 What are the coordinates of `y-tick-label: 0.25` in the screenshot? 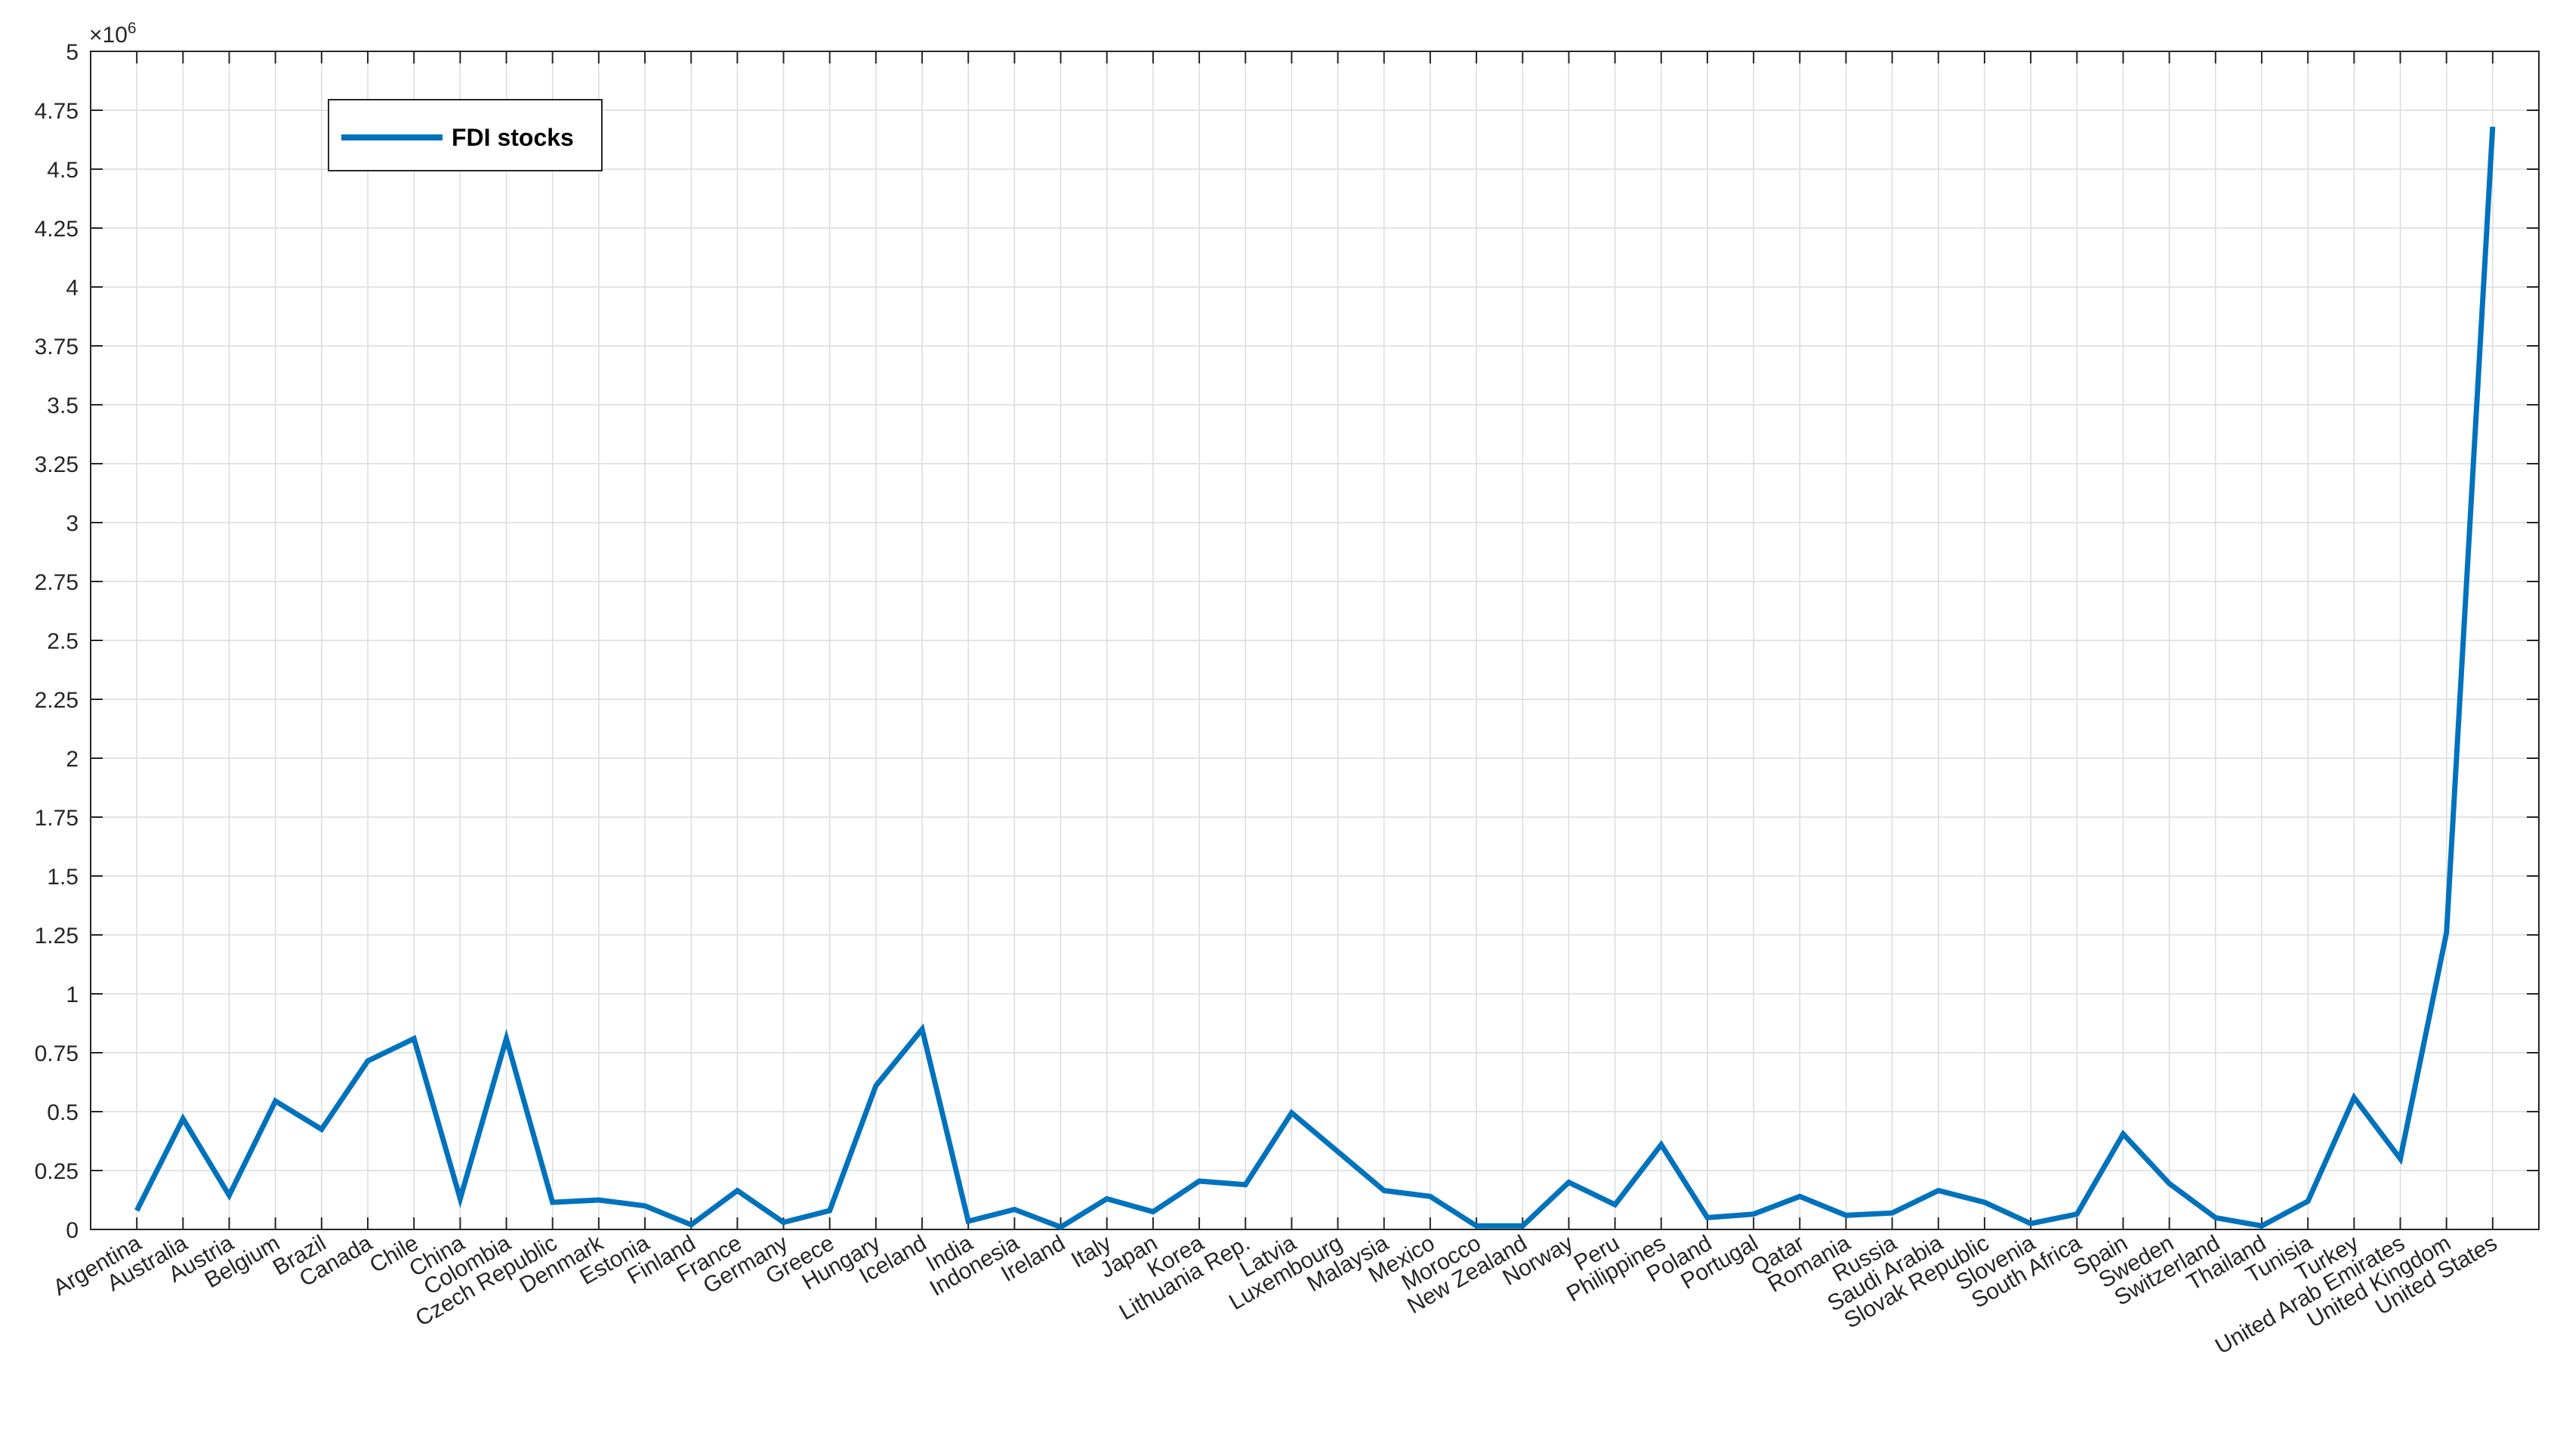 It's located at (57, 1171).